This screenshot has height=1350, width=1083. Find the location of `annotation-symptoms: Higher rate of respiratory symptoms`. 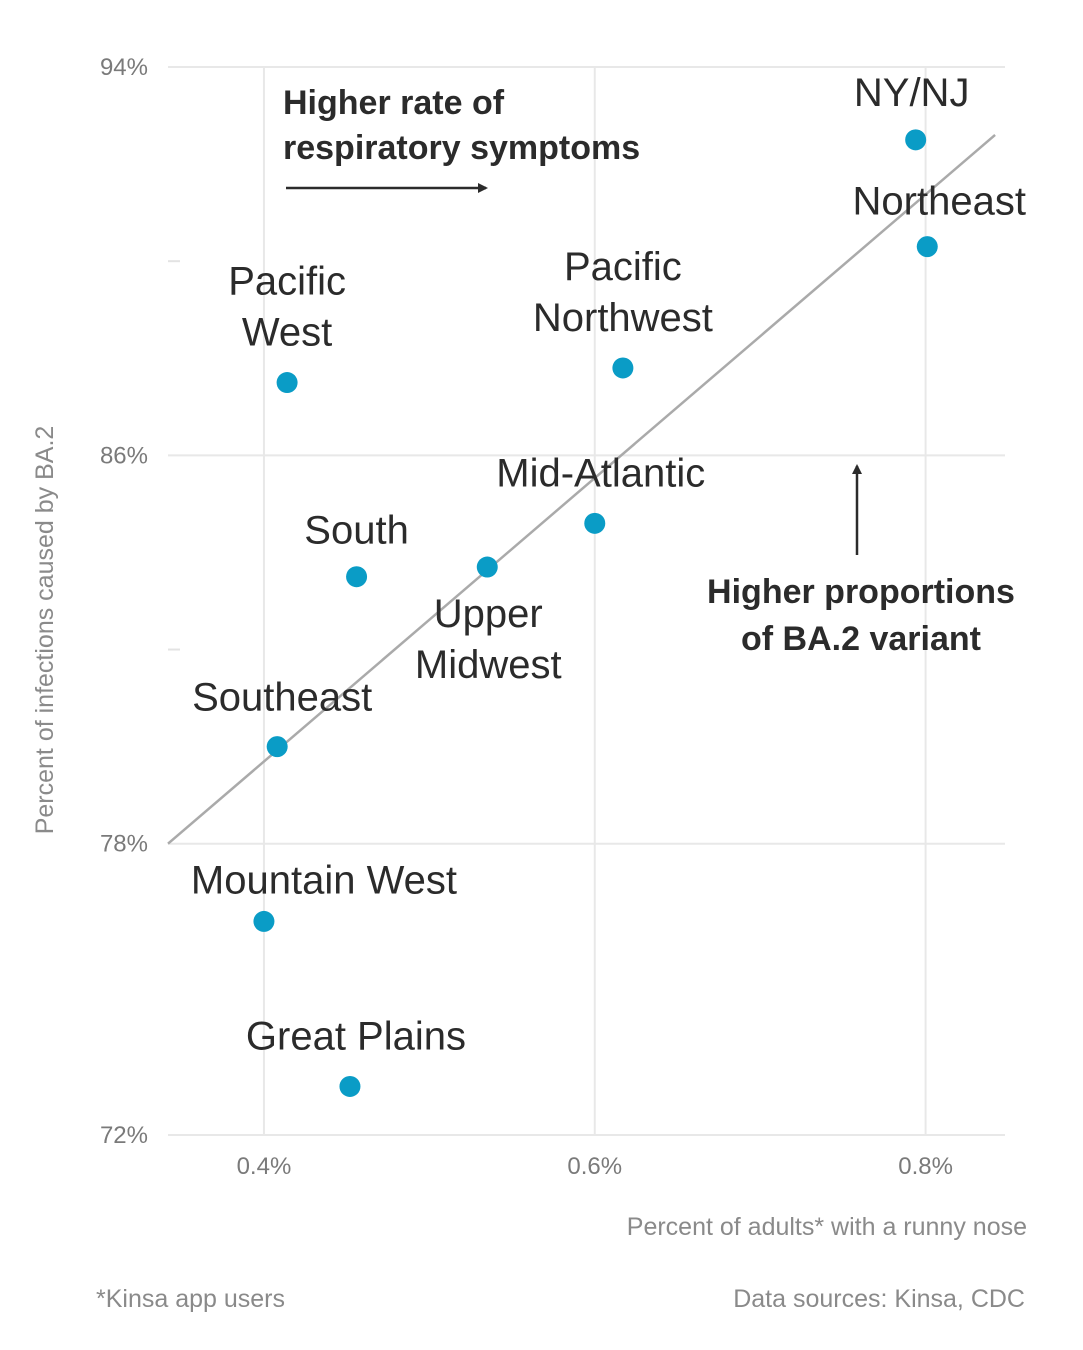

annotation-symptoms: Higher rate of respiratory symptoms is located at coordinates (461, 125).